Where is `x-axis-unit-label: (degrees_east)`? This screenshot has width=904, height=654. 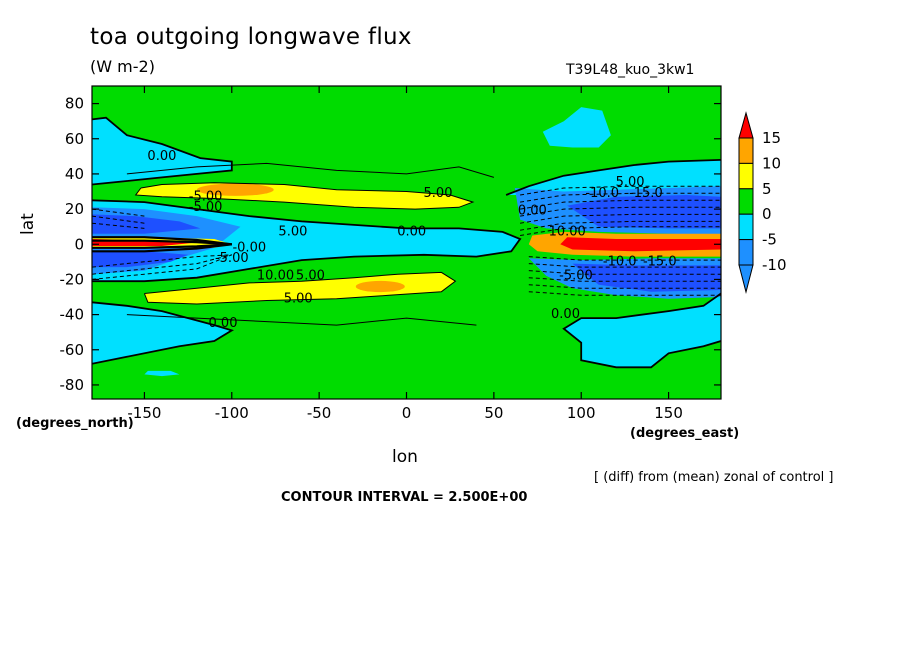 x-axis-unit-label: (degrees_east) is located at coordinates (685, 433).